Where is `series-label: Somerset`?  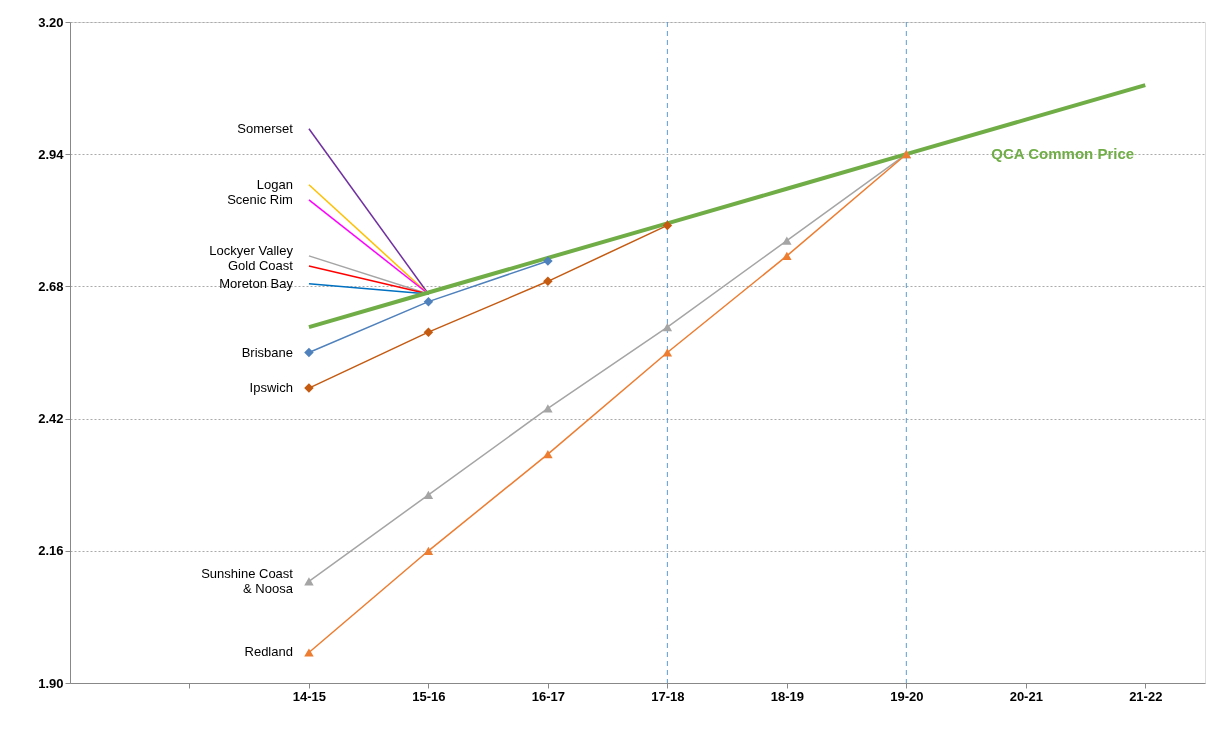 series-label: Somerset is located at coordinates (265, 128).